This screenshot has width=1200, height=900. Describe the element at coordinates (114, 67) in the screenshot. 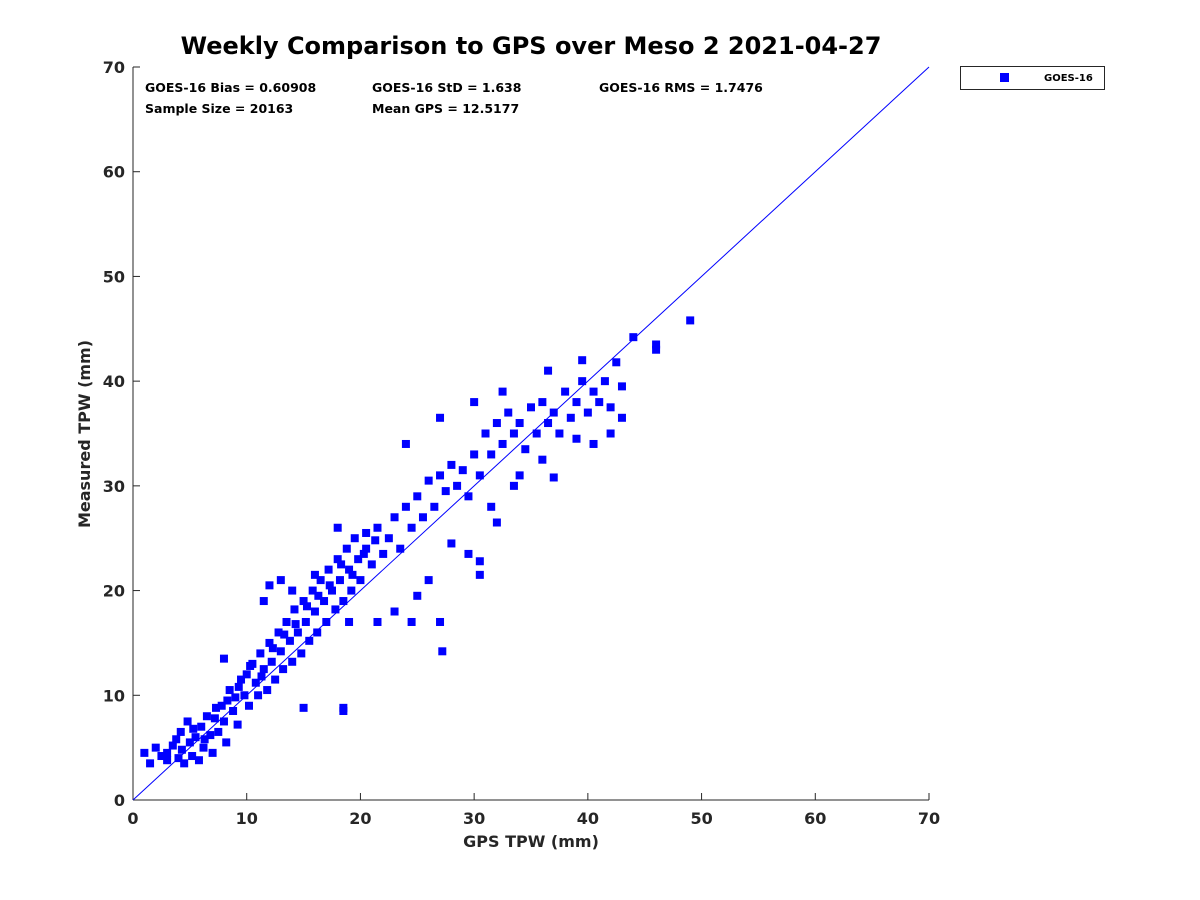

I see `y-tick-label: 70` at that location.